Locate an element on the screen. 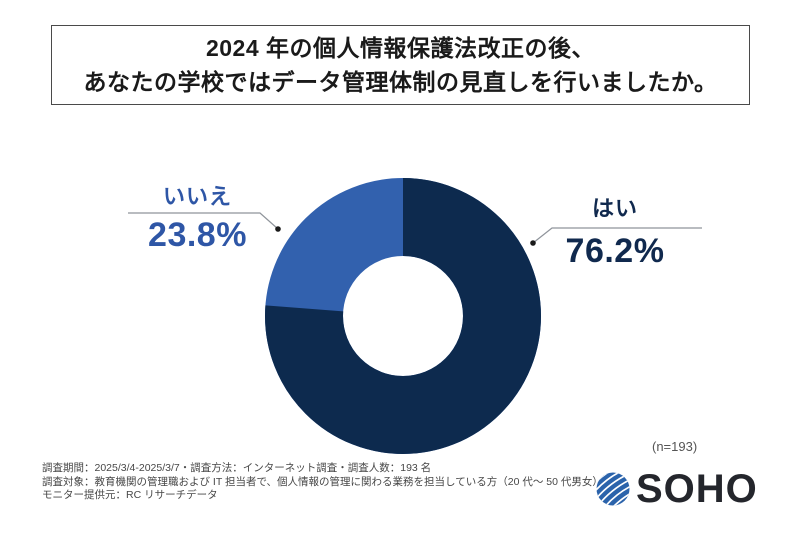  label-no-name: いいえ is located at coordinates (197, 196).